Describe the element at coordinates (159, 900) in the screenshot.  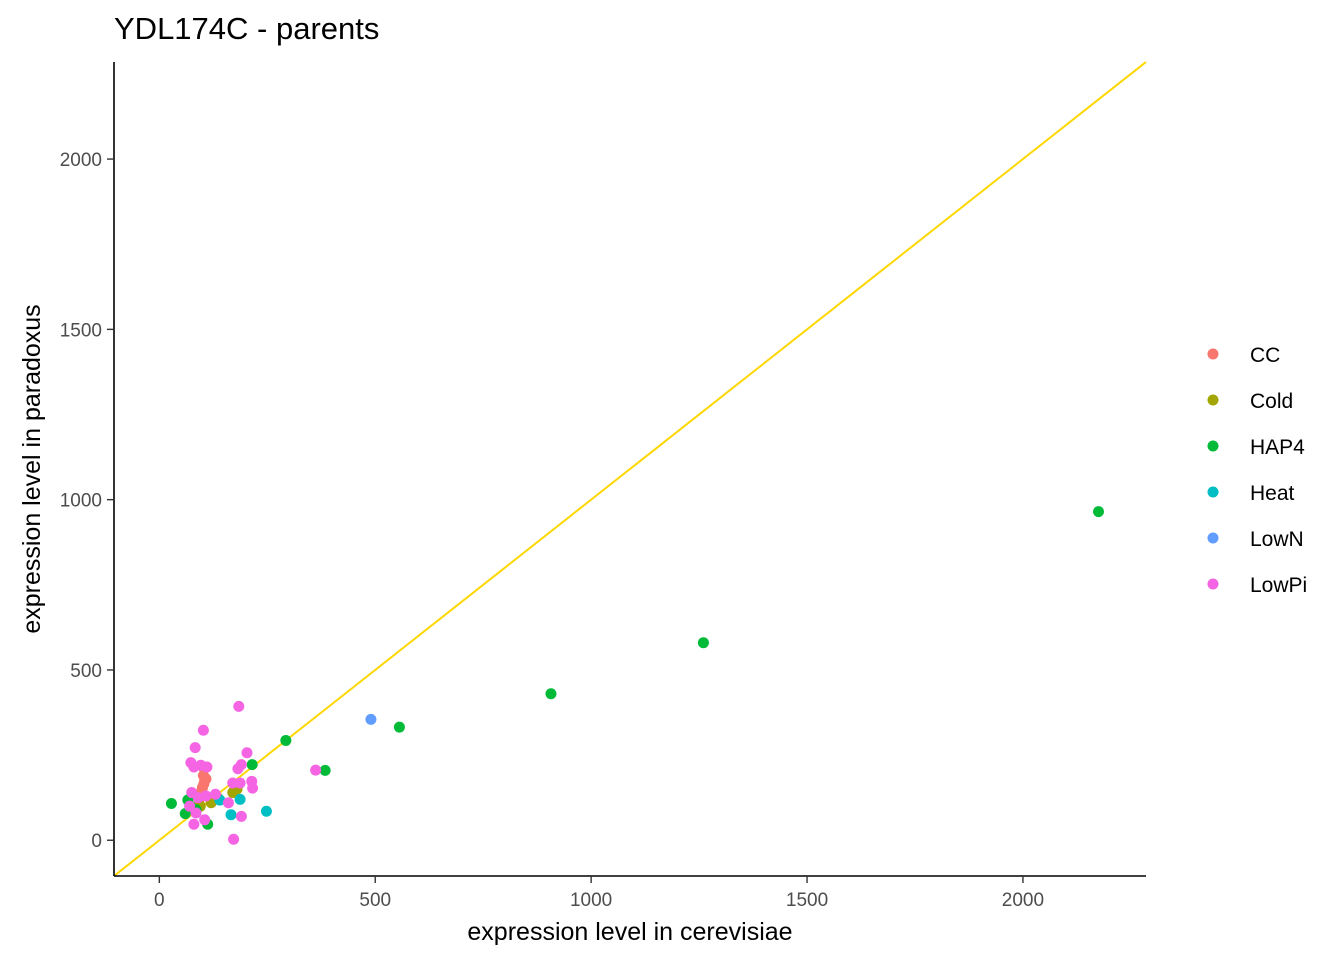
I see `x-tick-label: 0` at that location.